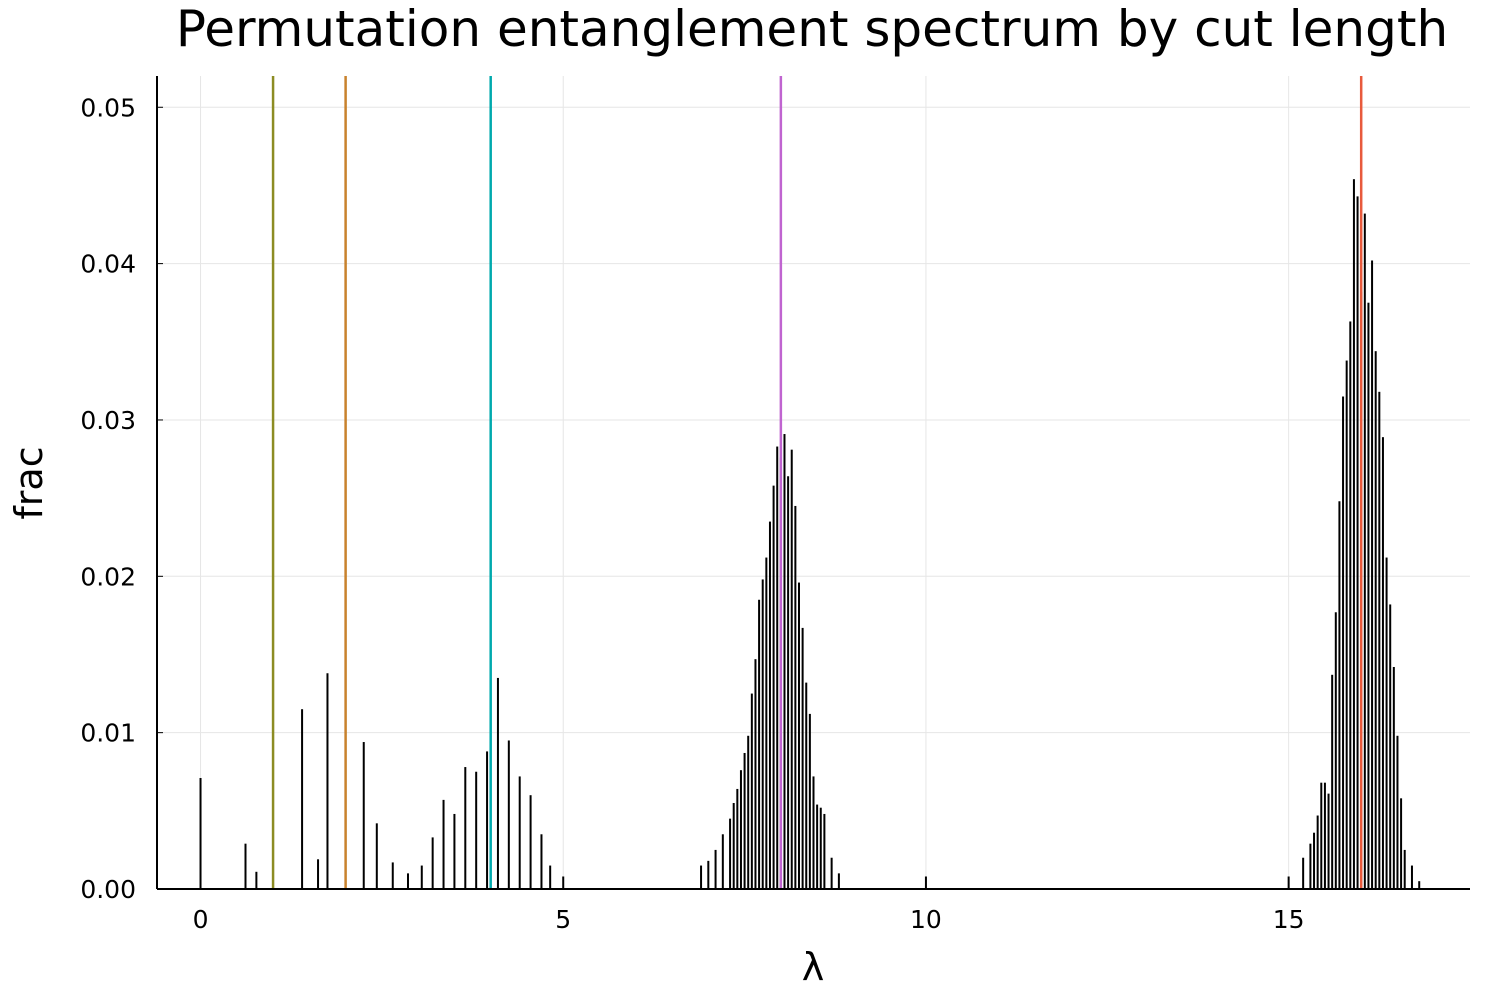  What do you see at coordinates (201, 919) in the screenshot?
I see `x-tick-label-0: 0` at bounding box center [201, 919].